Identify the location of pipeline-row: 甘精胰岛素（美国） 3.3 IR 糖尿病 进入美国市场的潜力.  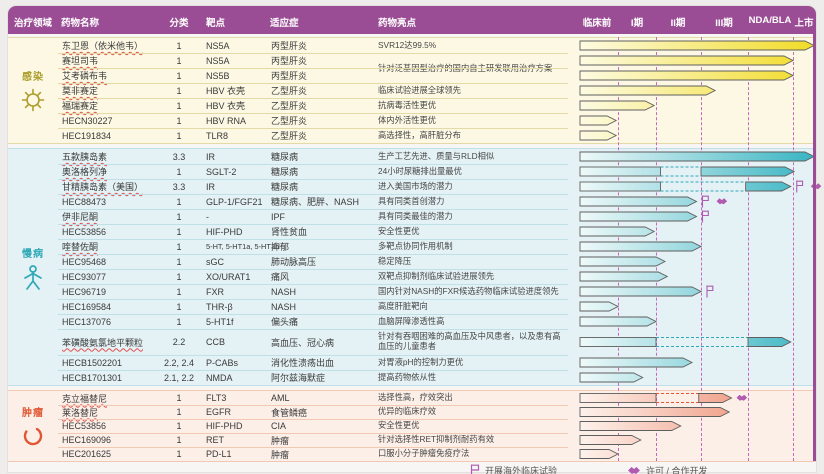
(440, 187).